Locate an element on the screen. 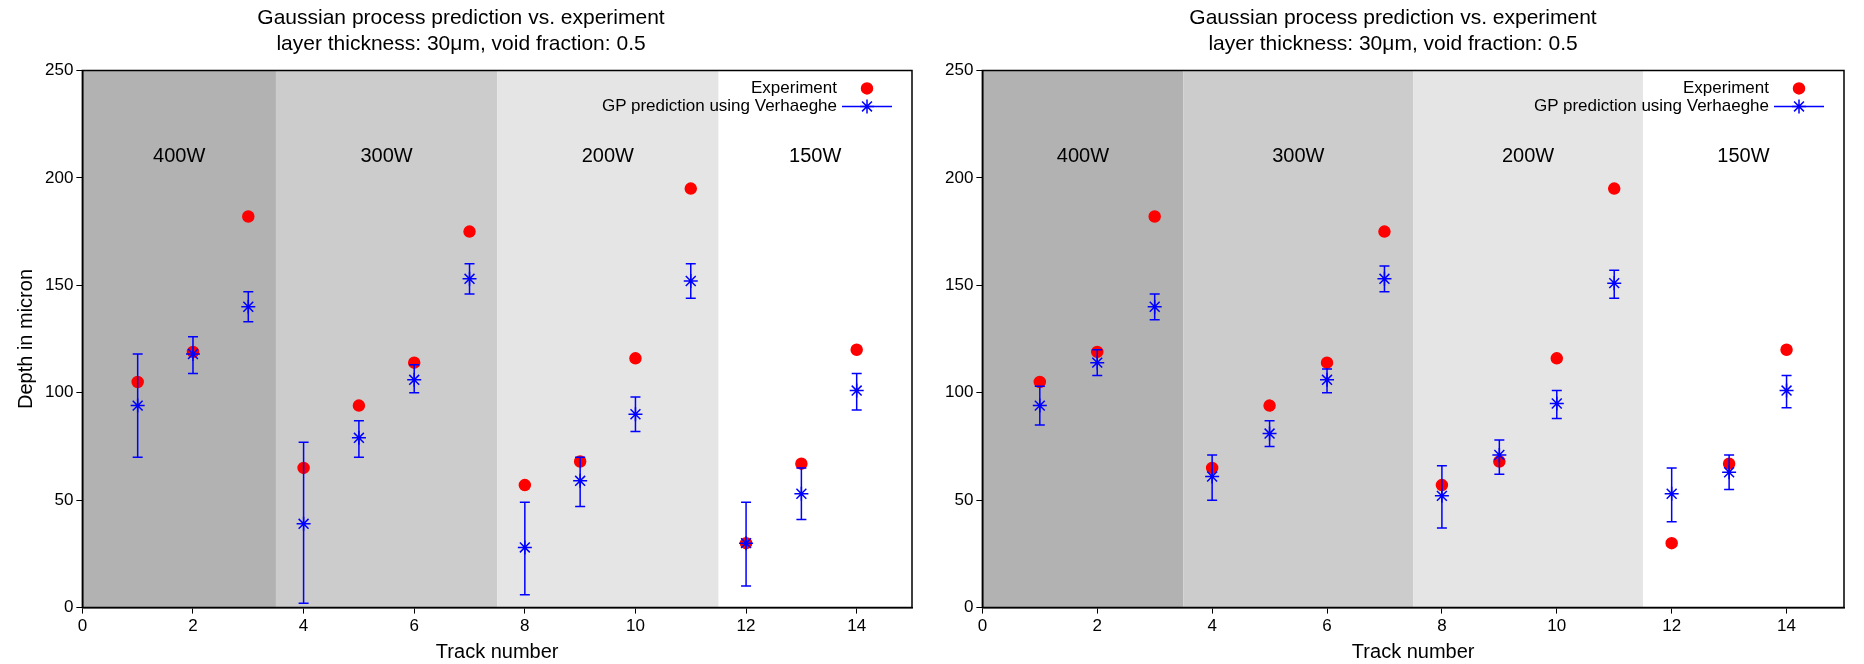 The width and height of the screenshot is (1864, 664). y-axis-title: Depth in micron is located at coordinates (24, 339).